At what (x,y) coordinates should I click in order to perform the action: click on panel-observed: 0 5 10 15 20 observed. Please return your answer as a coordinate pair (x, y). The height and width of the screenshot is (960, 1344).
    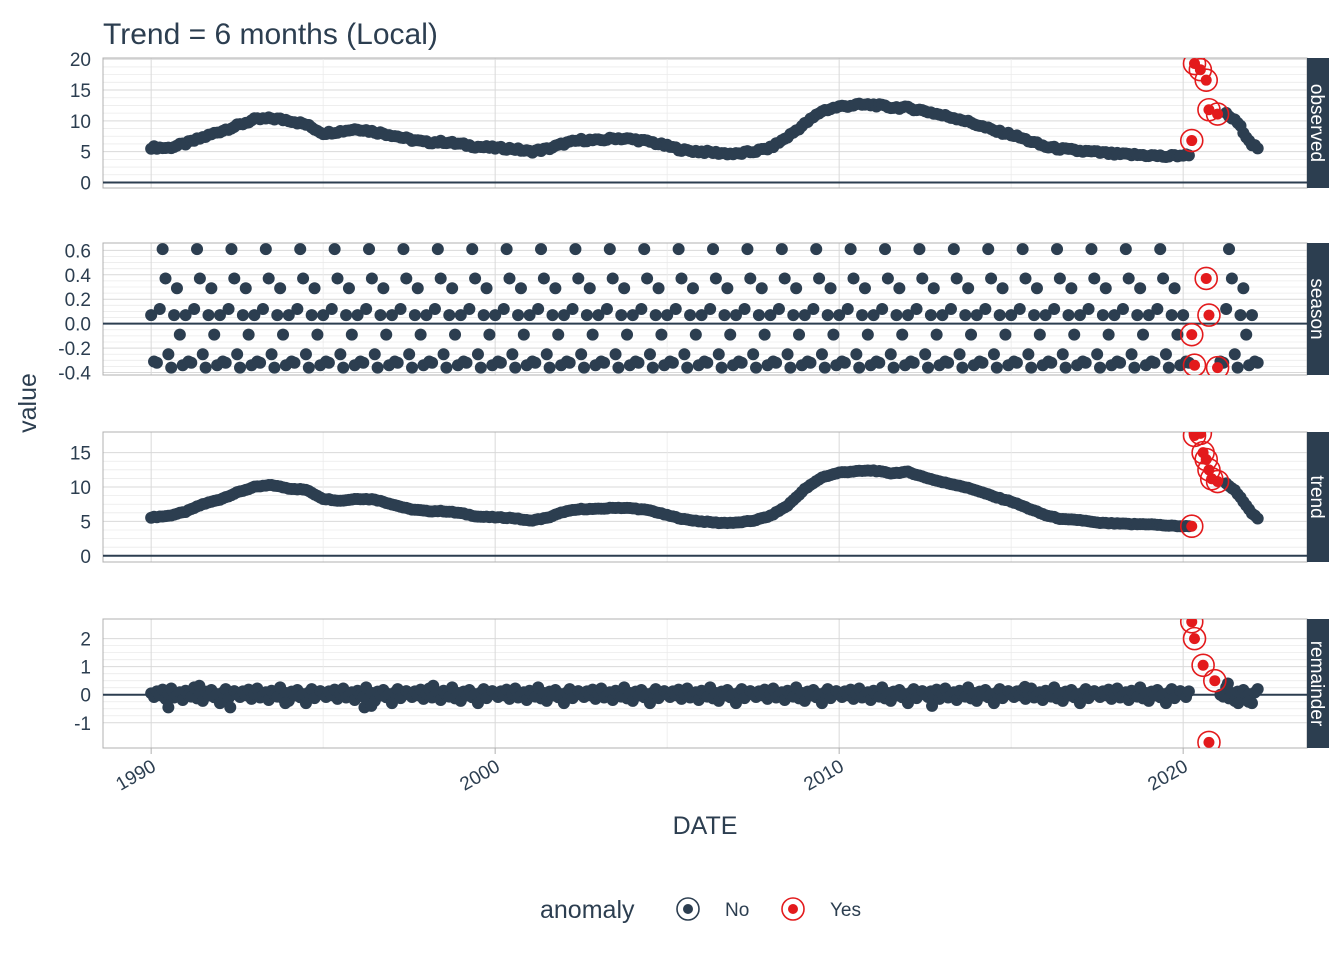
    Looking at the image, I should click on (699, 122).